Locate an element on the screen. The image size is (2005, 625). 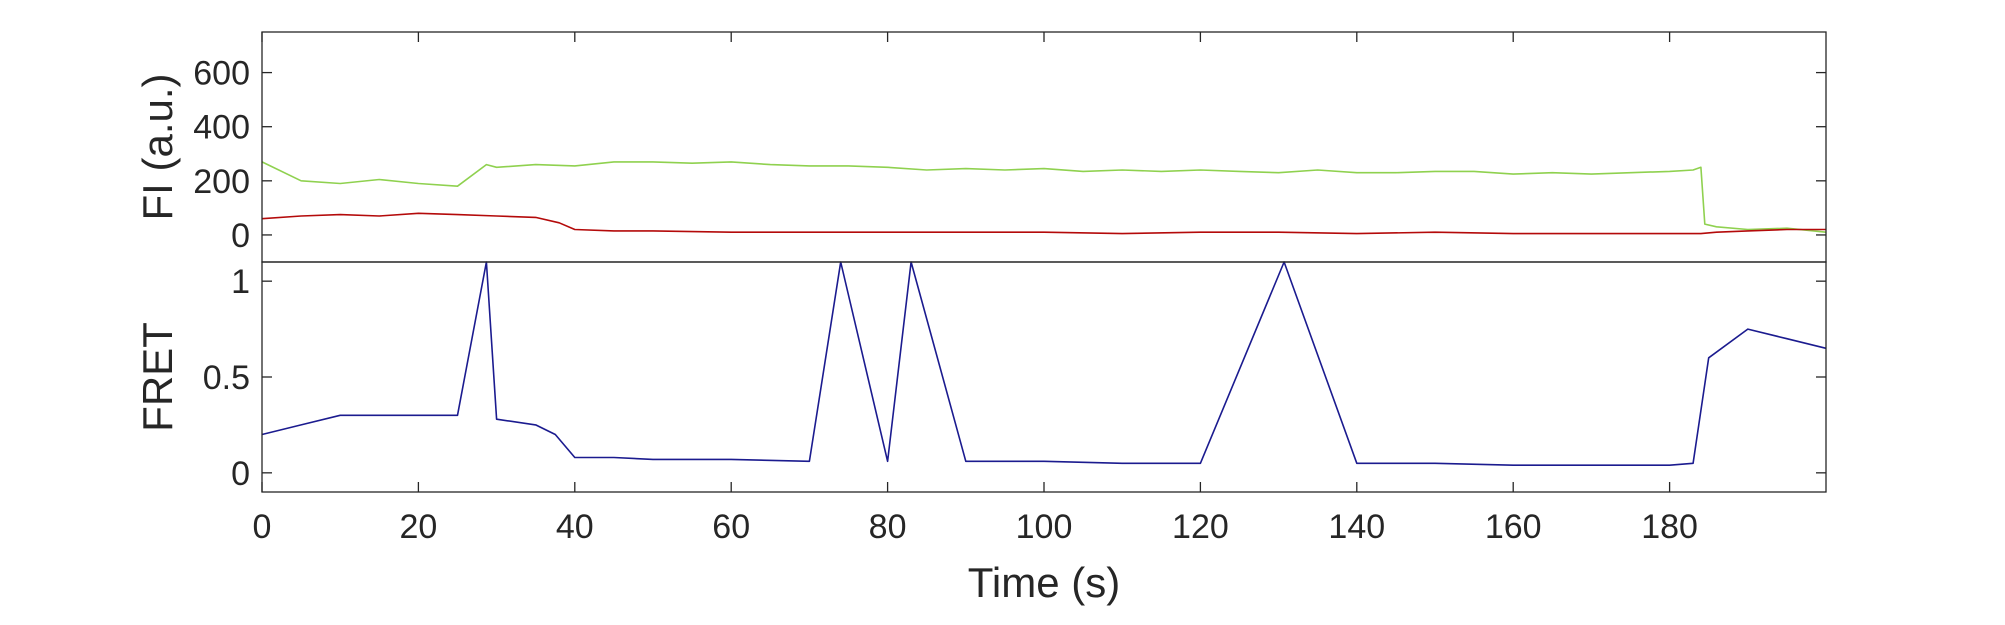
time-x-tick-label: 160 is located at coordinates (1513, 527).